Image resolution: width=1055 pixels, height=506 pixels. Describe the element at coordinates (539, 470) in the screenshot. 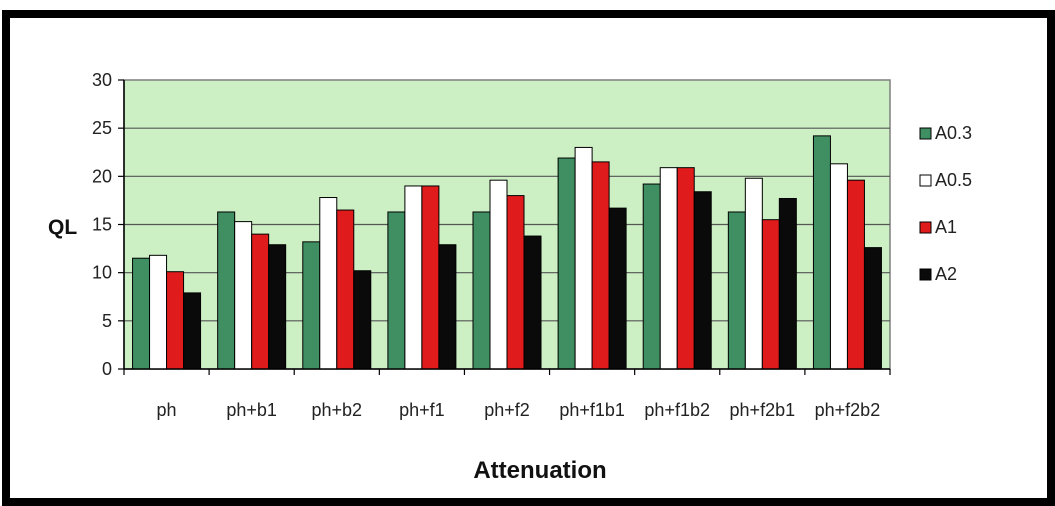

I see `x-axis-title: Attenuation` at that location.